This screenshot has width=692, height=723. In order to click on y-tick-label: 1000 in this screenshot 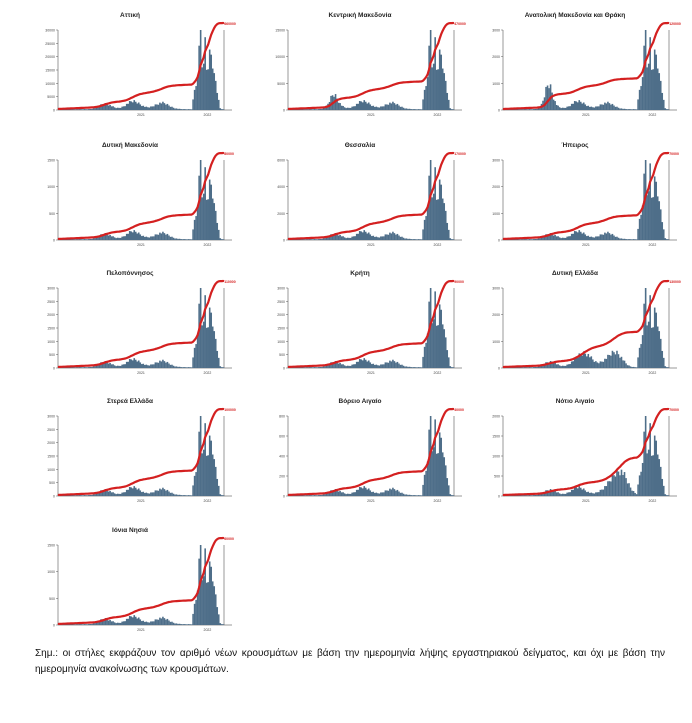, I will do `click(496, 342)`.